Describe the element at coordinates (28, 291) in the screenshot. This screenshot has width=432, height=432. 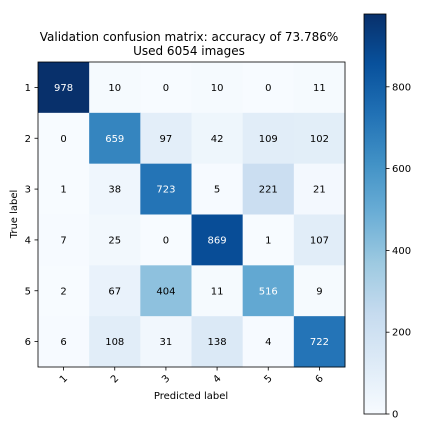
I see `y-tick-label: 5` at that location.